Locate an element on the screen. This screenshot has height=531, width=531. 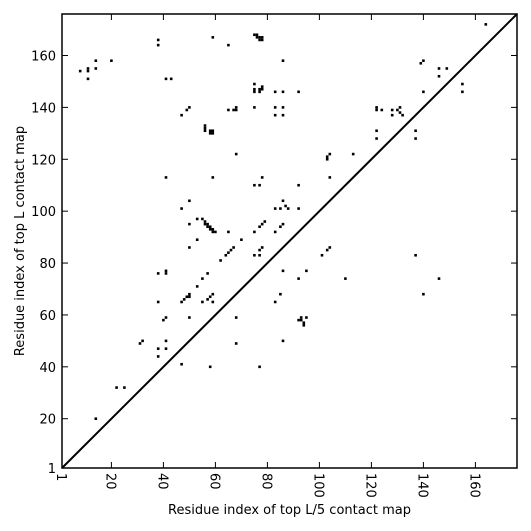
y-tick-label: 1 is located at coordinates (52, 469).